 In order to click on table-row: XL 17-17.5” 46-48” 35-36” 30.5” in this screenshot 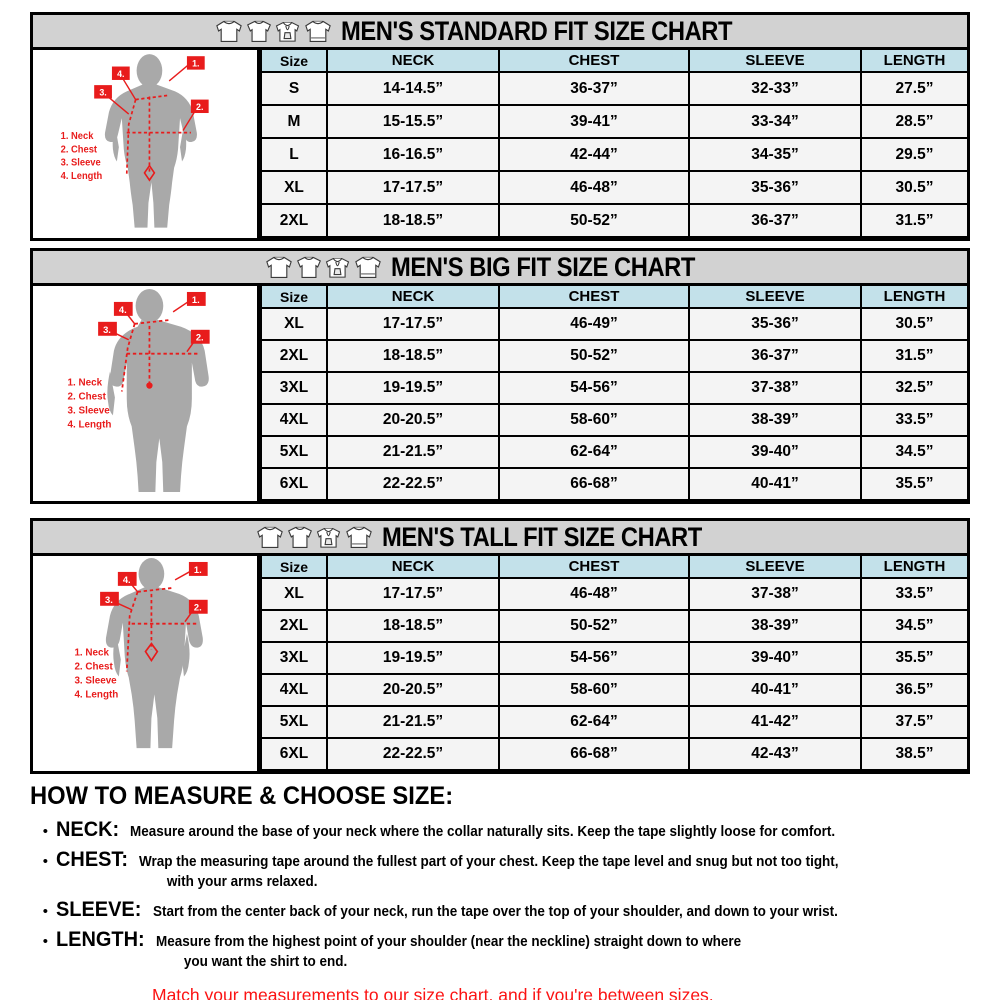, I will do `click(613, 187)`.